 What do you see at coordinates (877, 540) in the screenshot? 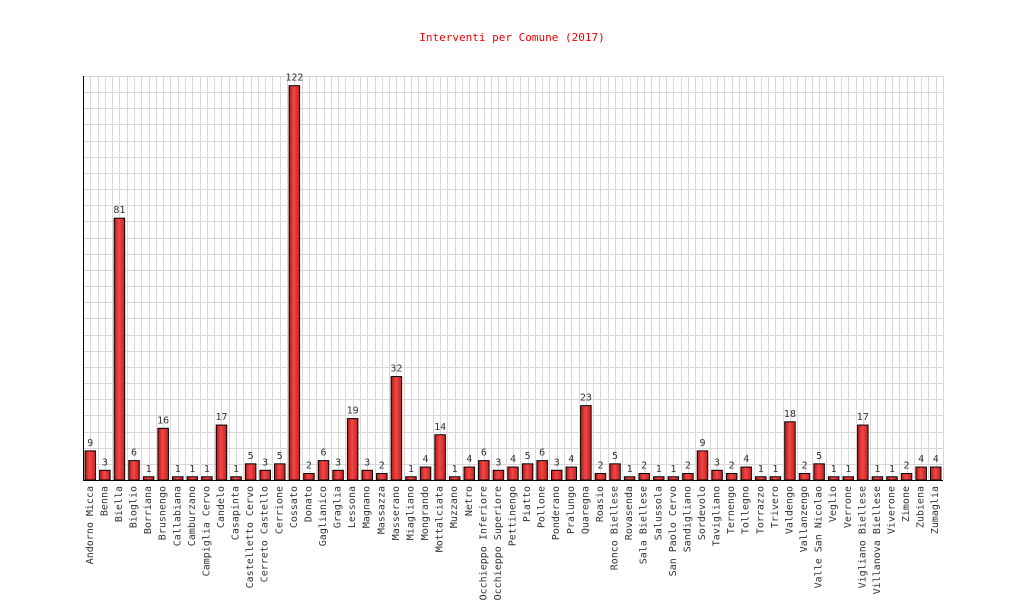
I see `tick-label: Villanova Biellese` at bounding box center [877, 540].